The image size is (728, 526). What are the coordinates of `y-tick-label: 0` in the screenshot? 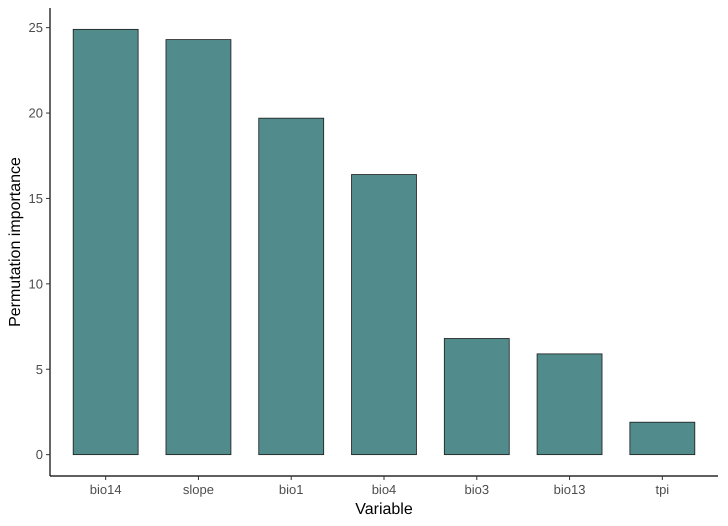 It's located at (39, 454).